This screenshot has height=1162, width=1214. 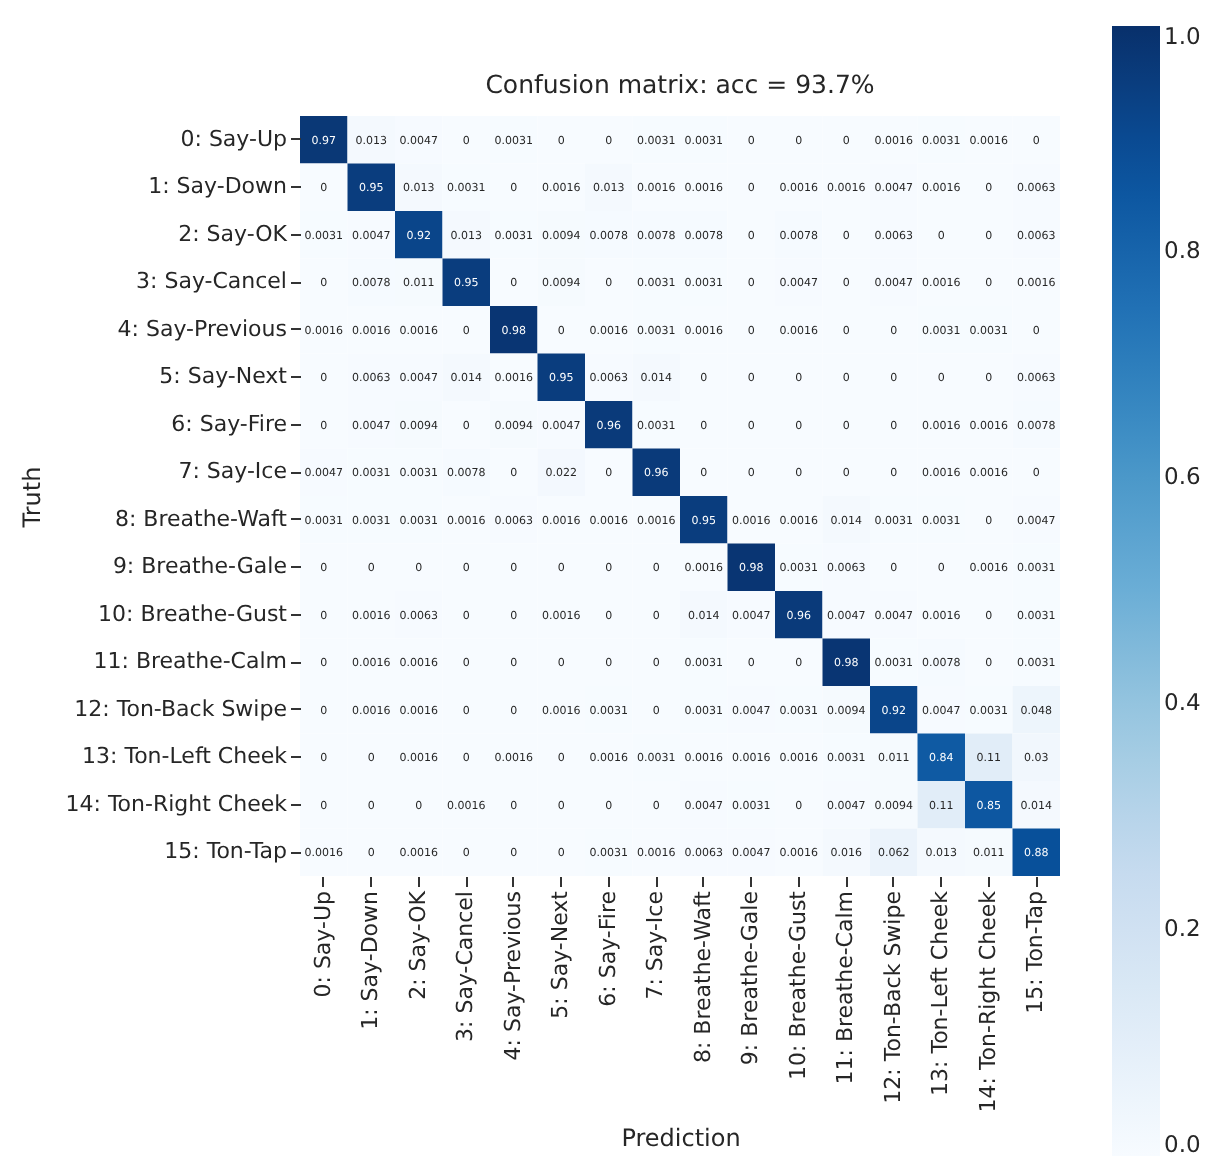 What do you see at coordinates (1182, 250) in the screenshot?
I see `color-bar-label: 0.8` at bounding box center [1182, 250].